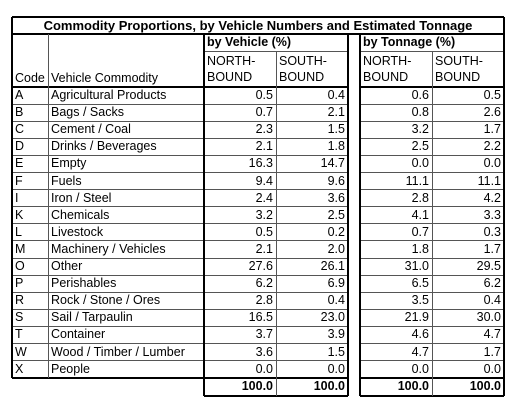  What do you see at coordinates (336, 146) in the screenshot?
I see `row-vehicle-southbound: 1.8` at bounding box center [336, 146].